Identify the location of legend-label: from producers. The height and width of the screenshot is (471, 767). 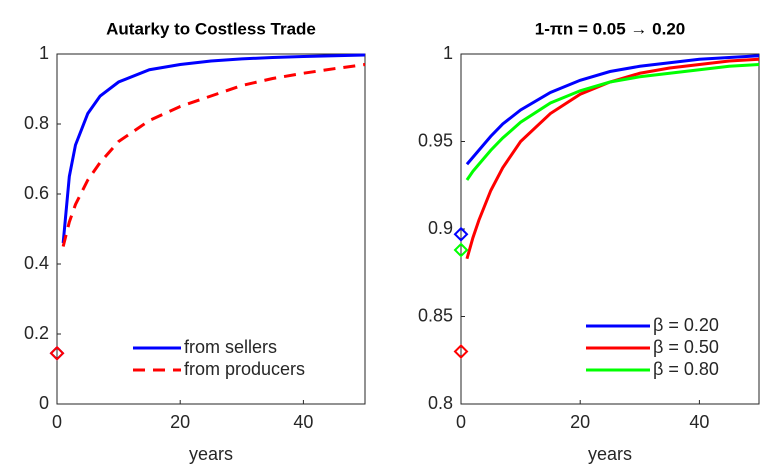
(244, 369).